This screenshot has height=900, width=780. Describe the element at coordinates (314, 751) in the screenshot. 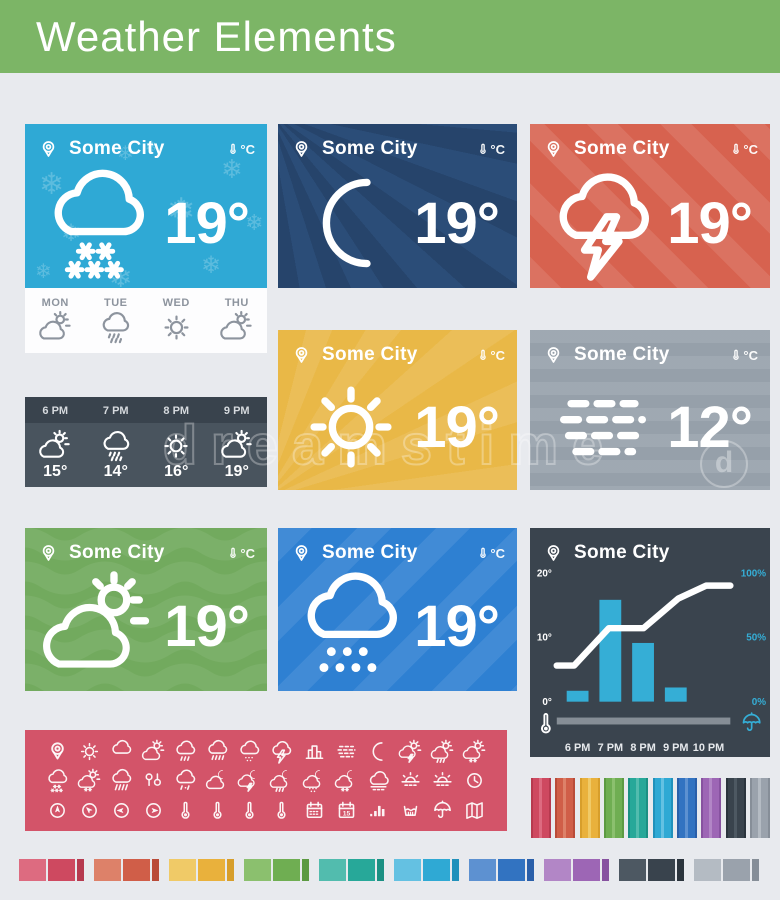

I see `city-icon` at that location.